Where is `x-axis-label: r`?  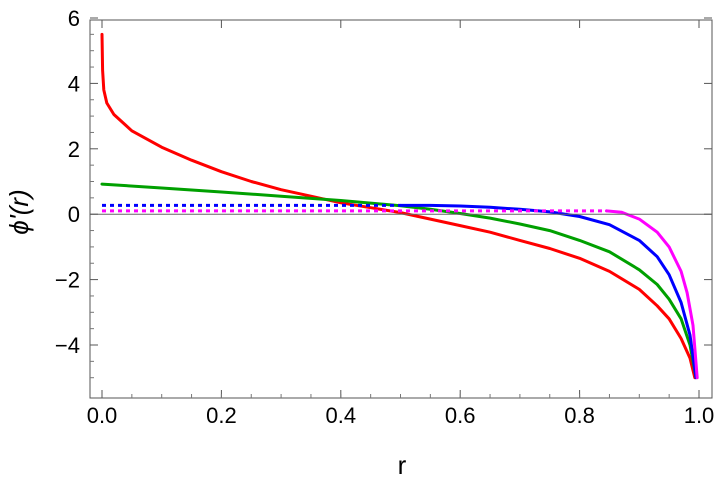
x-axis-label: r is located at coordinates (402, 465).